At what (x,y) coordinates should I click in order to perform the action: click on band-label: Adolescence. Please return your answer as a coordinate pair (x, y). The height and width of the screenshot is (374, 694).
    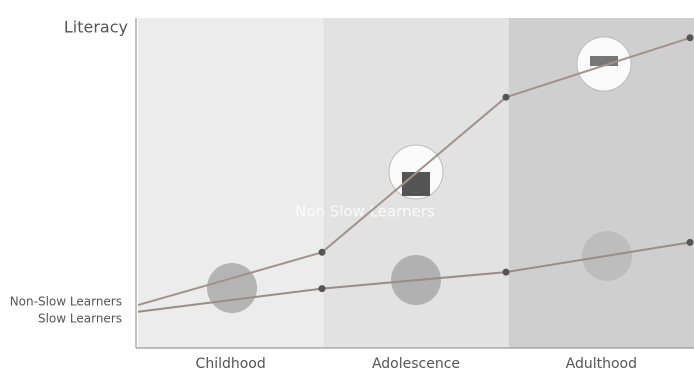
    Looking at the image, I should click on (416, 364).